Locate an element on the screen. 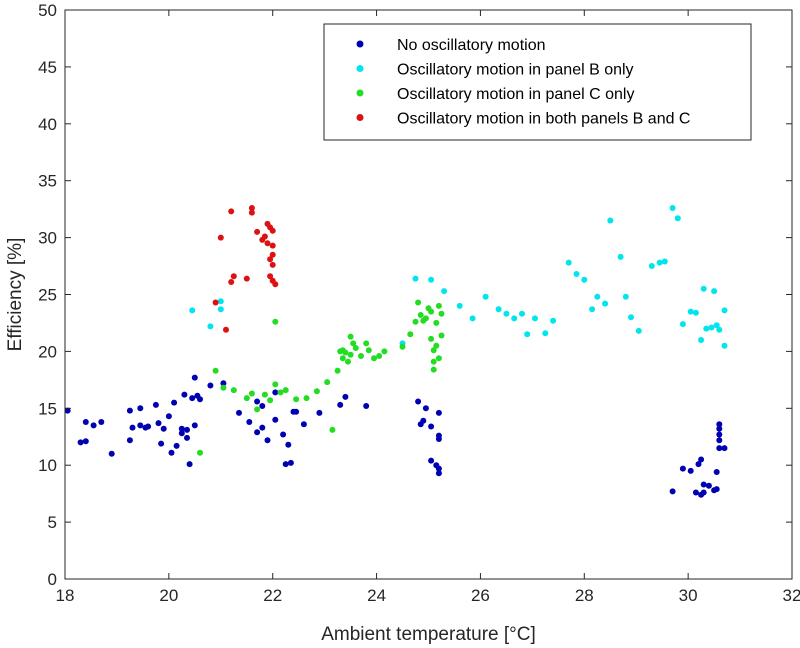 The image size is (800, 648). y-tick-label: 40 is located at coordinates (47, 124).